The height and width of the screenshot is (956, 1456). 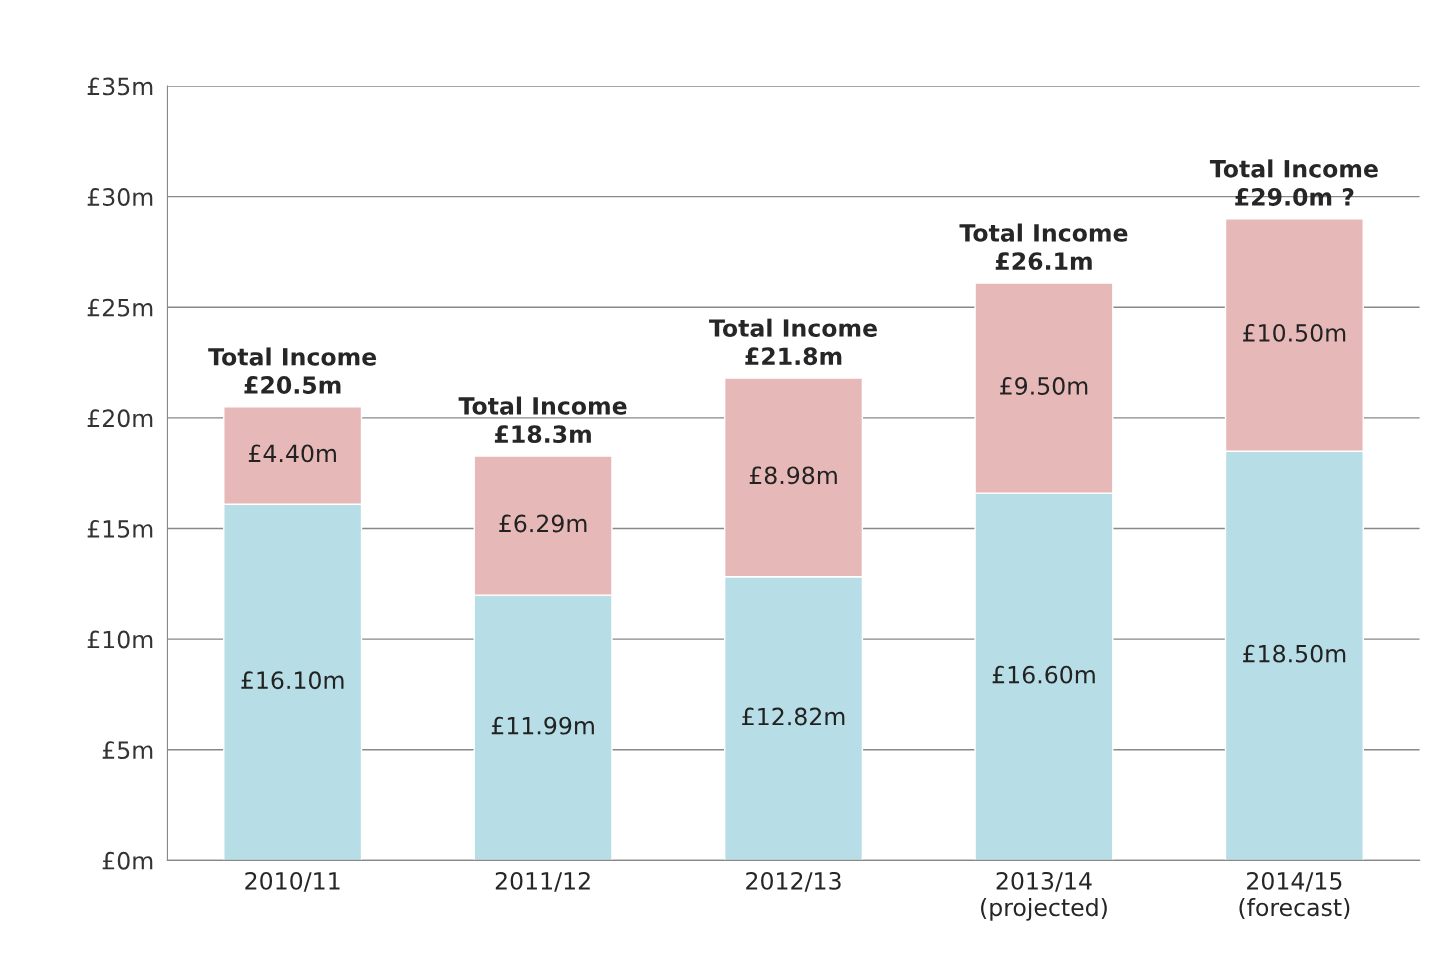 What do you see at coordinates (127, 750) in the screenshot?
I see `y-tick-label: £5m` at bounding box center [127, 750].